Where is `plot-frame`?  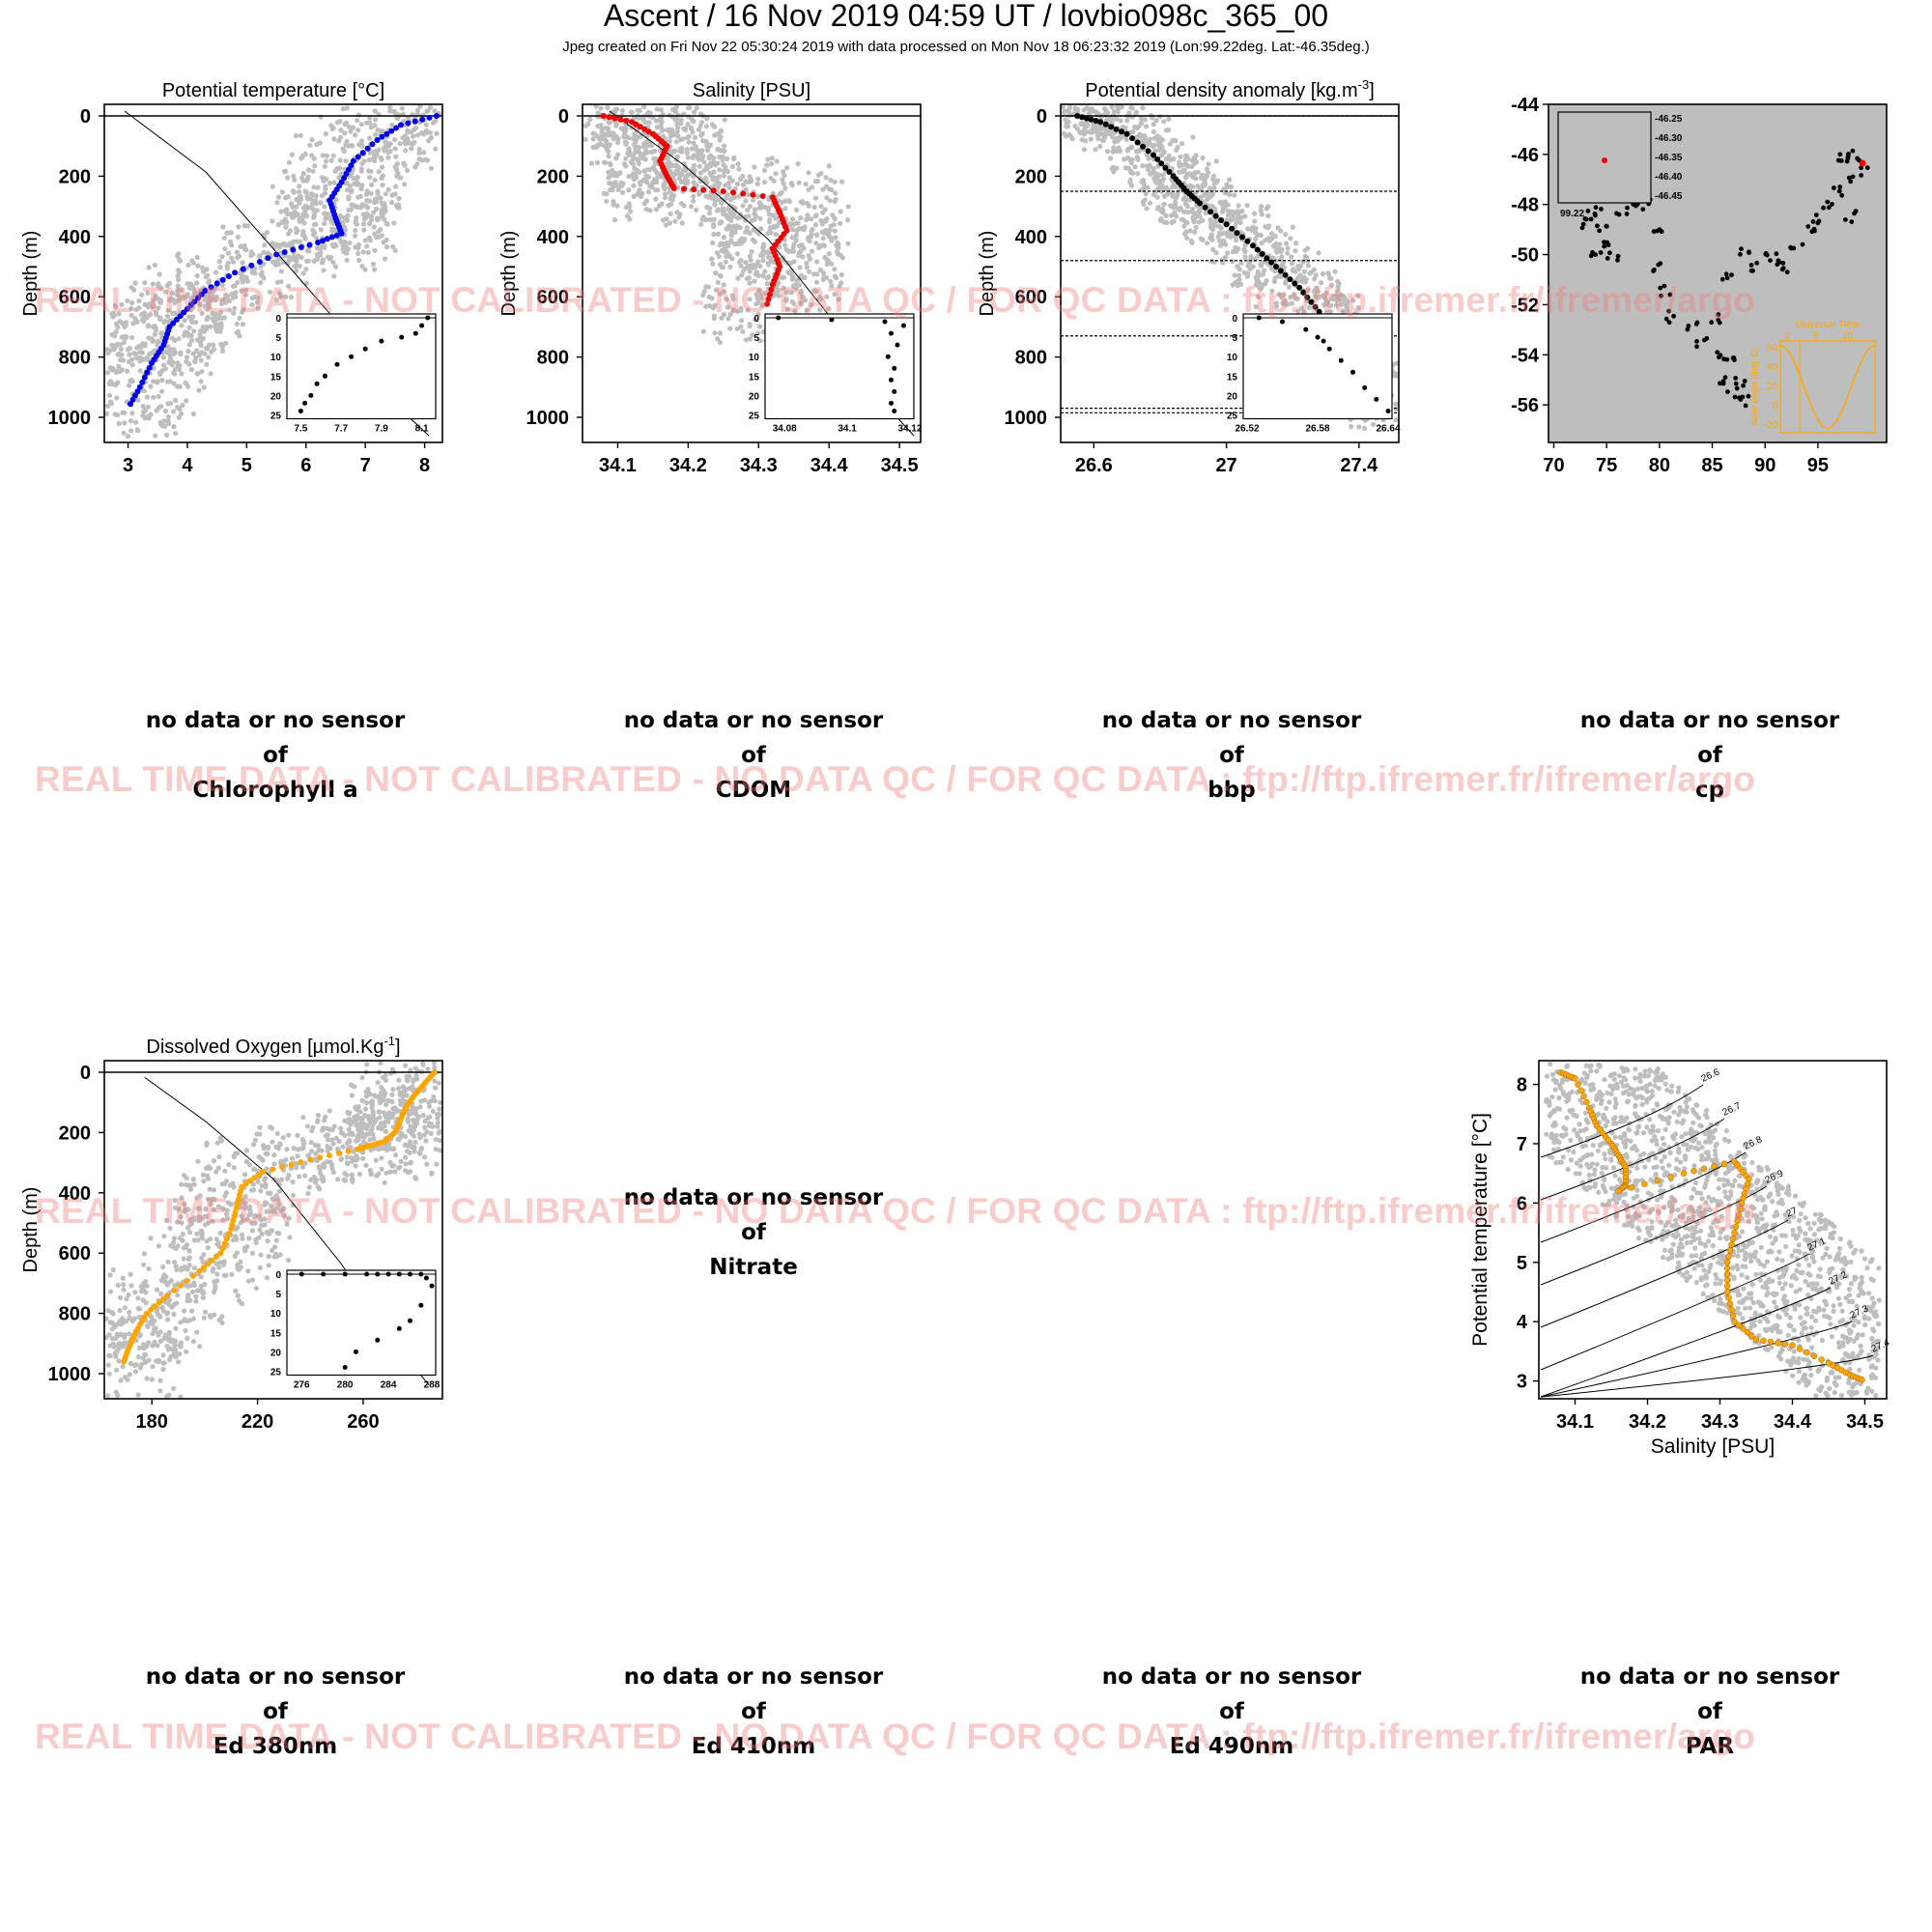
plot-frame is located at coordinates (273, 273).